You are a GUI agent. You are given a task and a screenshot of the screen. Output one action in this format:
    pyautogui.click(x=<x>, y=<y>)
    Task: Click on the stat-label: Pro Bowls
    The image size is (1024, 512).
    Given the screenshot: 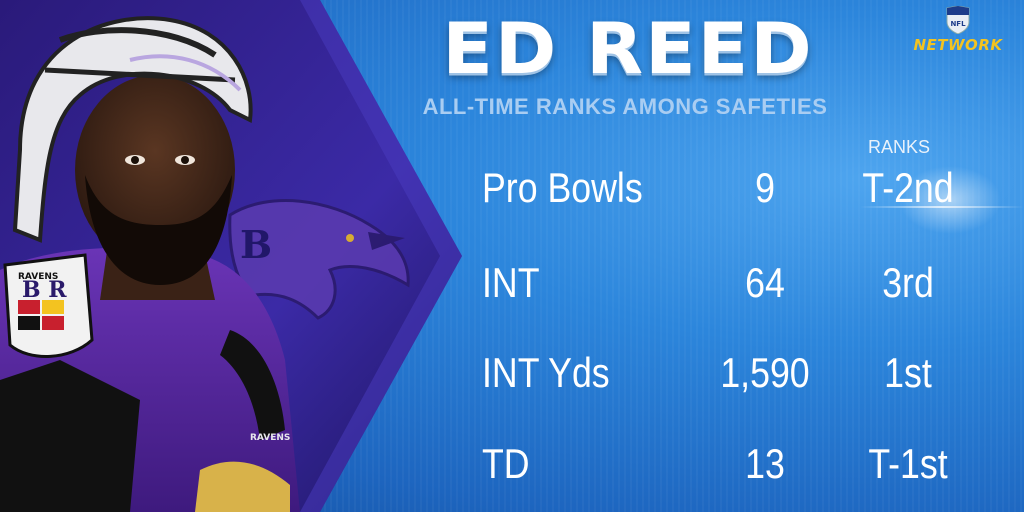 What is the action you would take?
    pyautogui.click(x=562, y=187)
    